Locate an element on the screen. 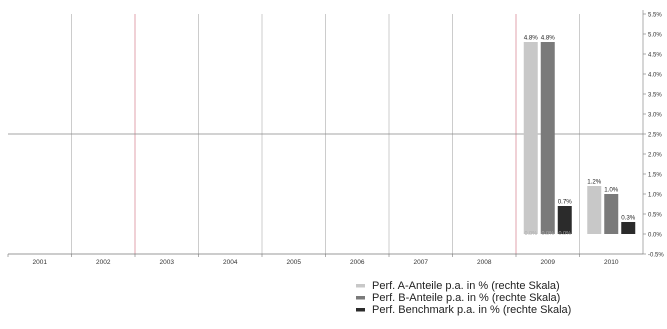 This screenshot has width=667, height=329. x-tick-label: 2004 is located at coordinates (230, 262).